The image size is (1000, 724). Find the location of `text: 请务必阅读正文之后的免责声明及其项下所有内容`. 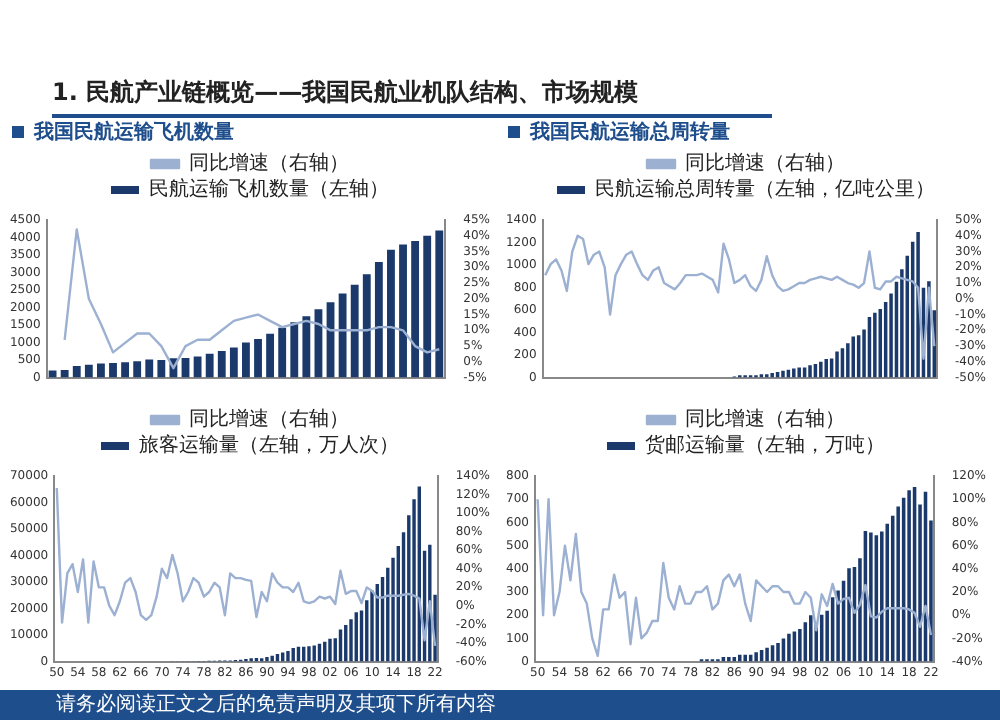

text: 请务必阅读正文之后的免责声明及其项下所有内容 is located at coordinates (500, 705).